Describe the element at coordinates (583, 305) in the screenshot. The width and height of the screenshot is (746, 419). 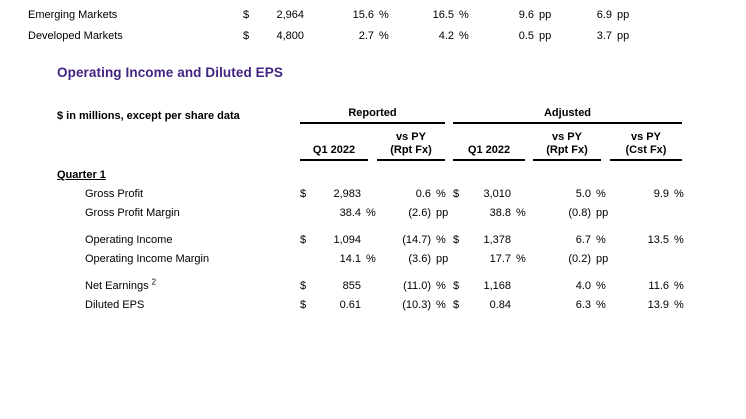
I see `cell-value: 6.3` at that location.